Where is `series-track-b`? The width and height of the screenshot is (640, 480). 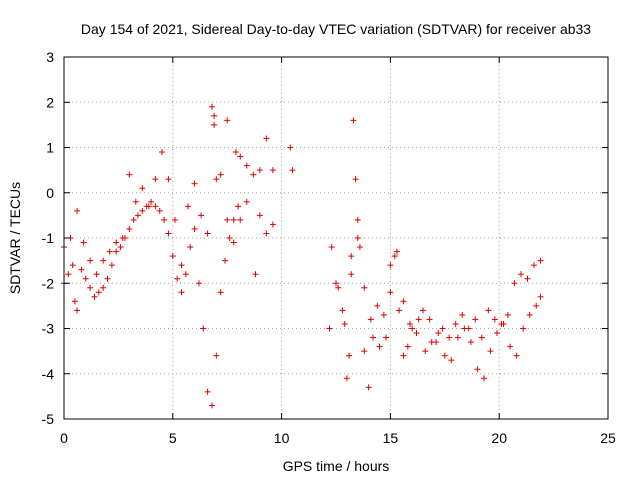 series-track-b is located at coordinates (168, 195).